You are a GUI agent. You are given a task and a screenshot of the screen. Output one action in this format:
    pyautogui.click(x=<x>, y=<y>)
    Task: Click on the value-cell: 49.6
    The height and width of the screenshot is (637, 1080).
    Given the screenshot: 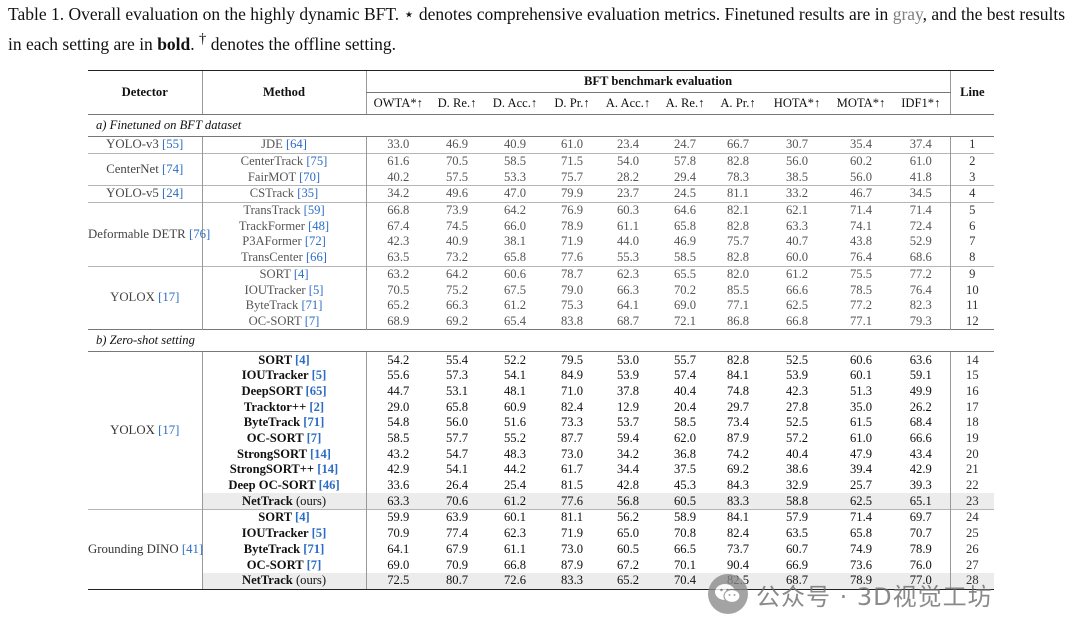 What is the action you would take?
    pyautogui.click(x=457, y=194)
    